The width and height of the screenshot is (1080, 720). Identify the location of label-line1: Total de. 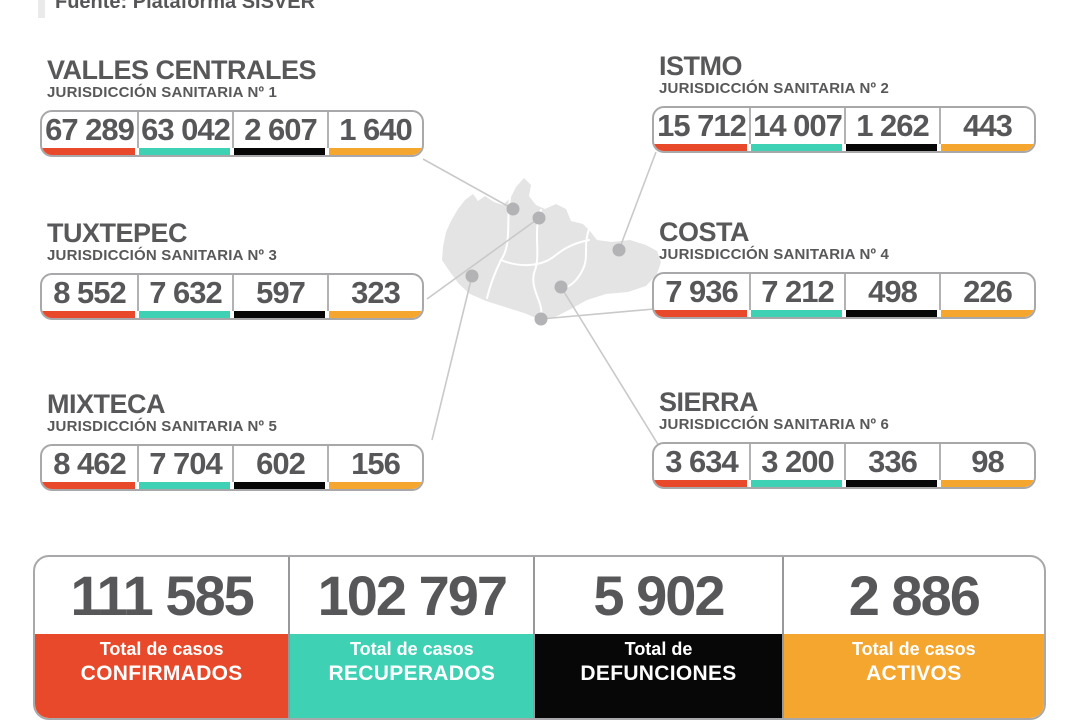
(658, 649).